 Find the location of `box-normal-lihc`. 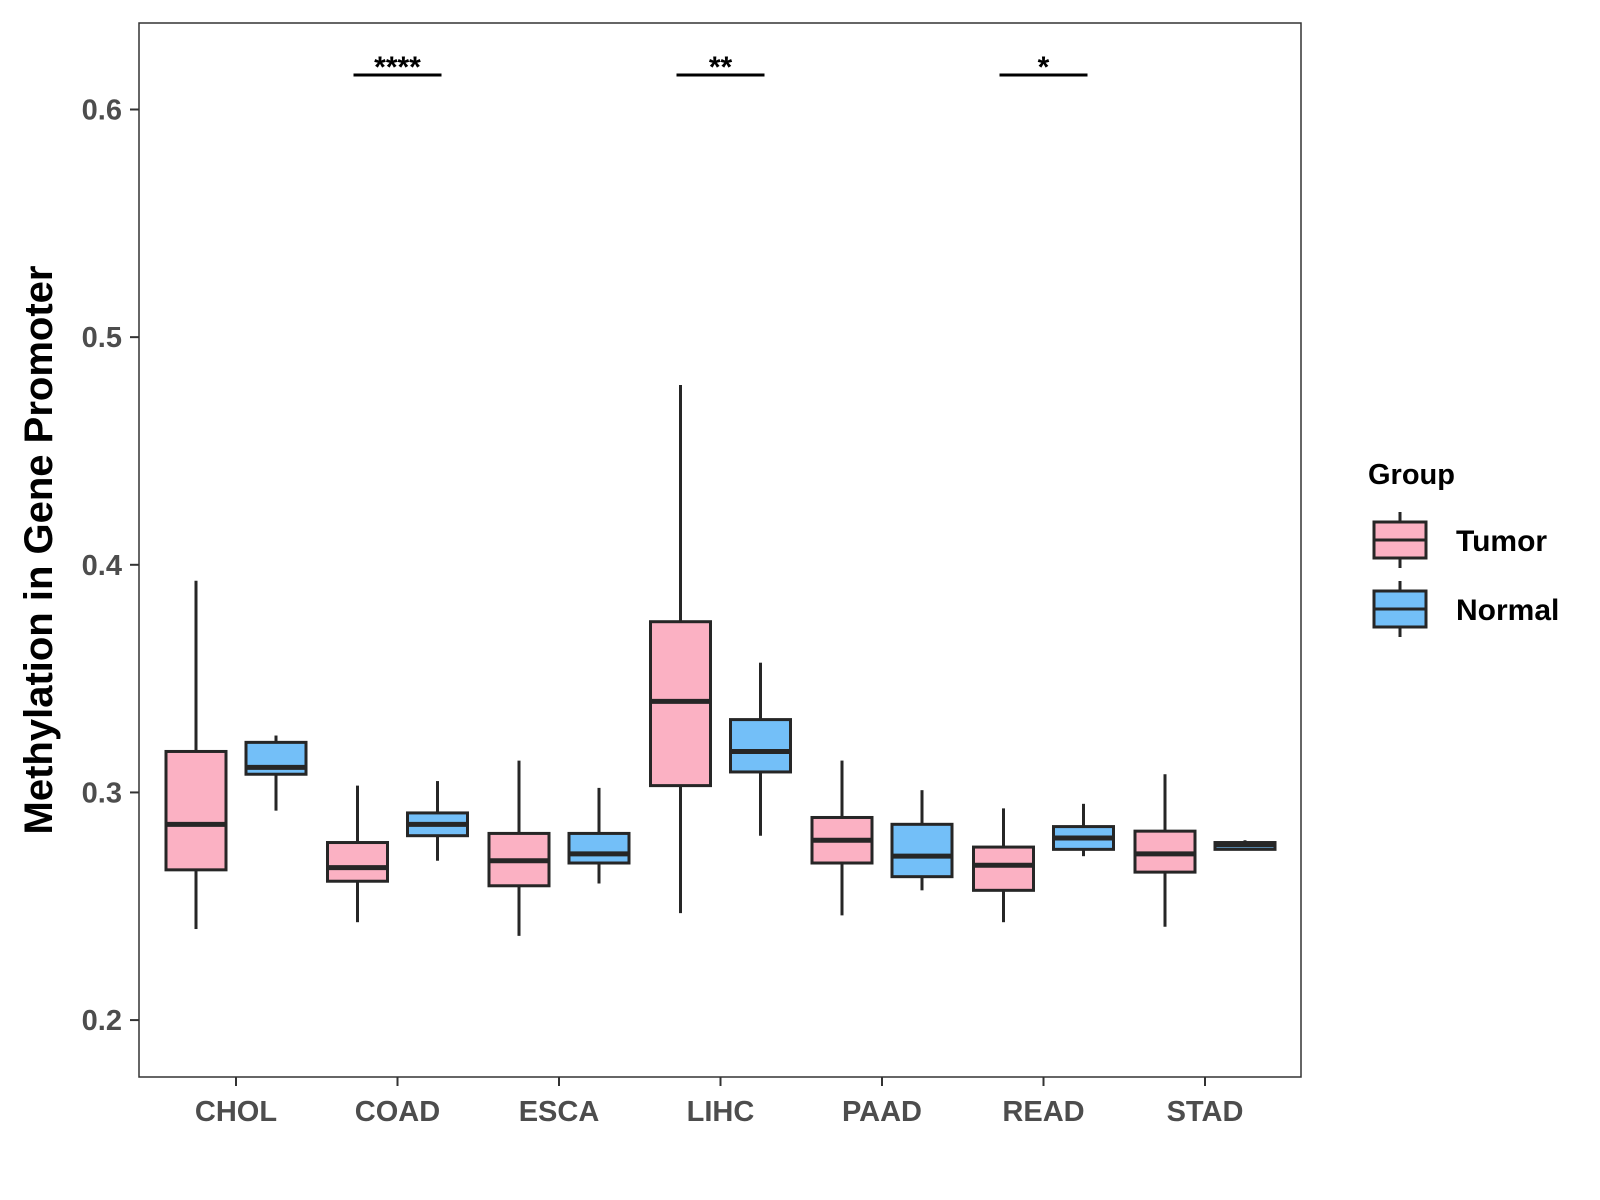

box-normal-lihc is located at coordinates (760, 749).